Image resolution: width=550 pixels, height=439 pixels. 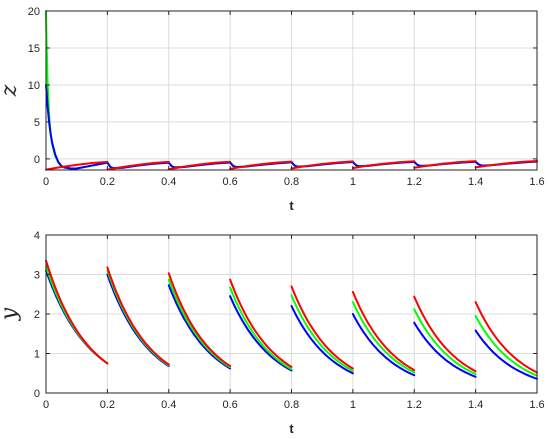 I want to click on z-ytick-label: 20, so click(x=34, y=12).